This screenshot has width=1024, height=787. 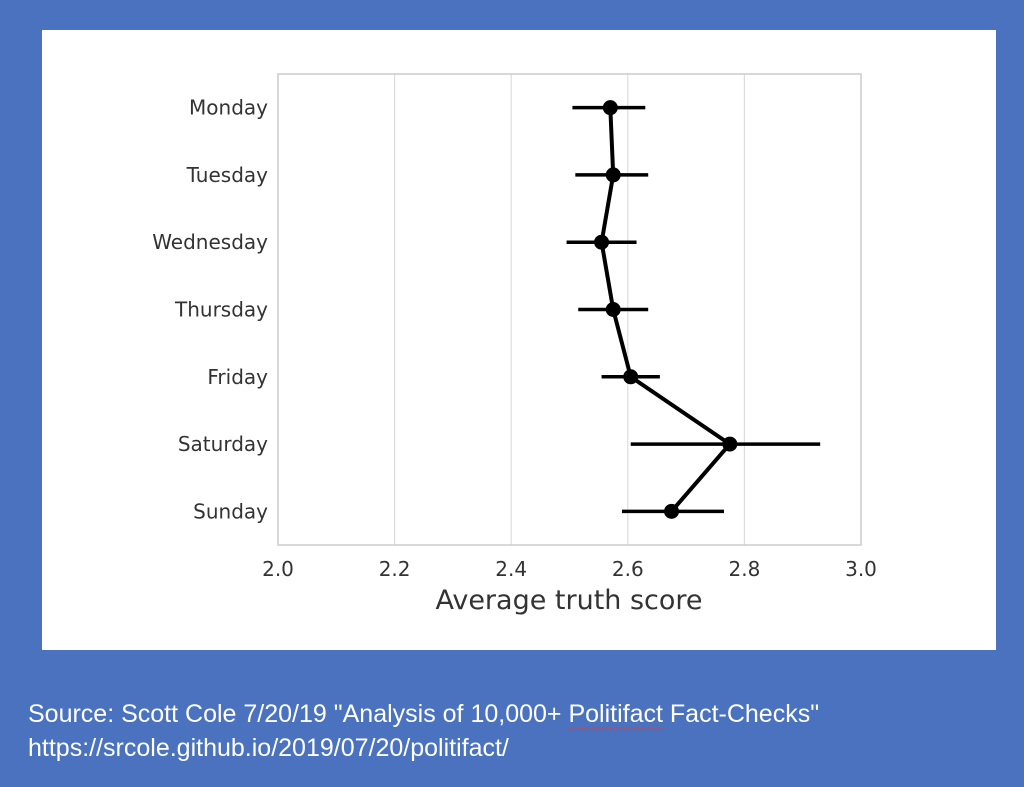 I want to click on y-tick-label: Tuesday, so click(x=227, y=175).